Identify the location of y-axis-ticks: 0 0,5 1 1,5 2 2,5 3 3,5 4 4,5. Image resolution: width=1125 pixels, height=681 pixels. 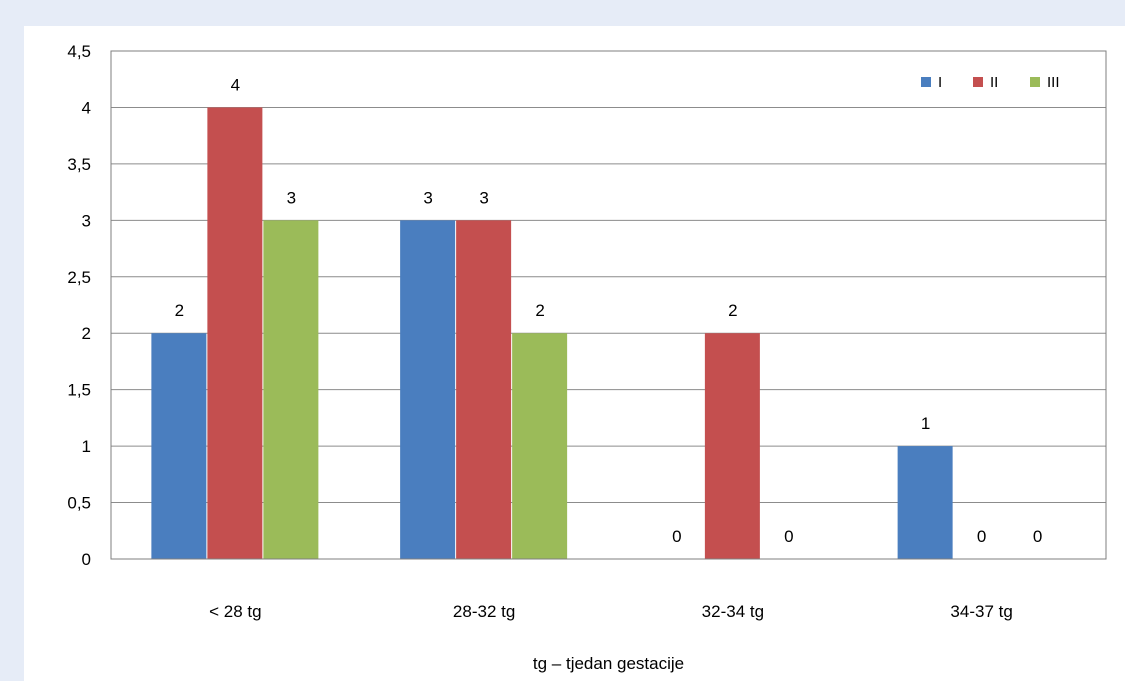
(79, 305).